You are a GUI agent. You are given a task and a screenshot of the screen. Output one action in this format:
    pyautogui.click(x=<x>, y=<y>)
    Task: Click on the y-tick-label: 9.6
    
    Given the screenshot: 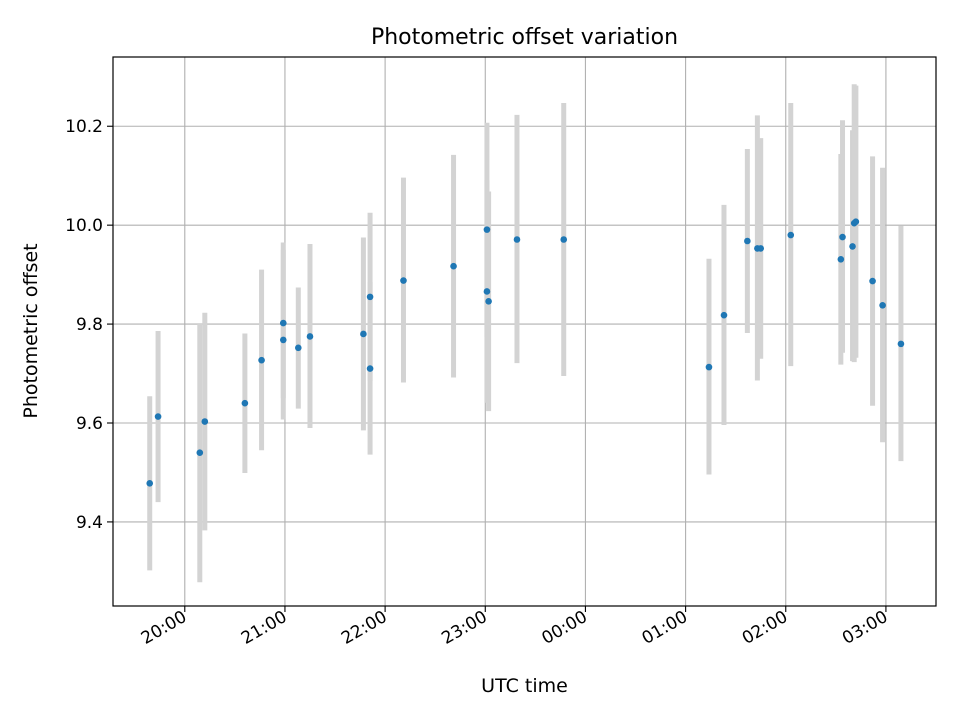 What is the action you would take?
    pyautogui.click(x=89, y=424)
    